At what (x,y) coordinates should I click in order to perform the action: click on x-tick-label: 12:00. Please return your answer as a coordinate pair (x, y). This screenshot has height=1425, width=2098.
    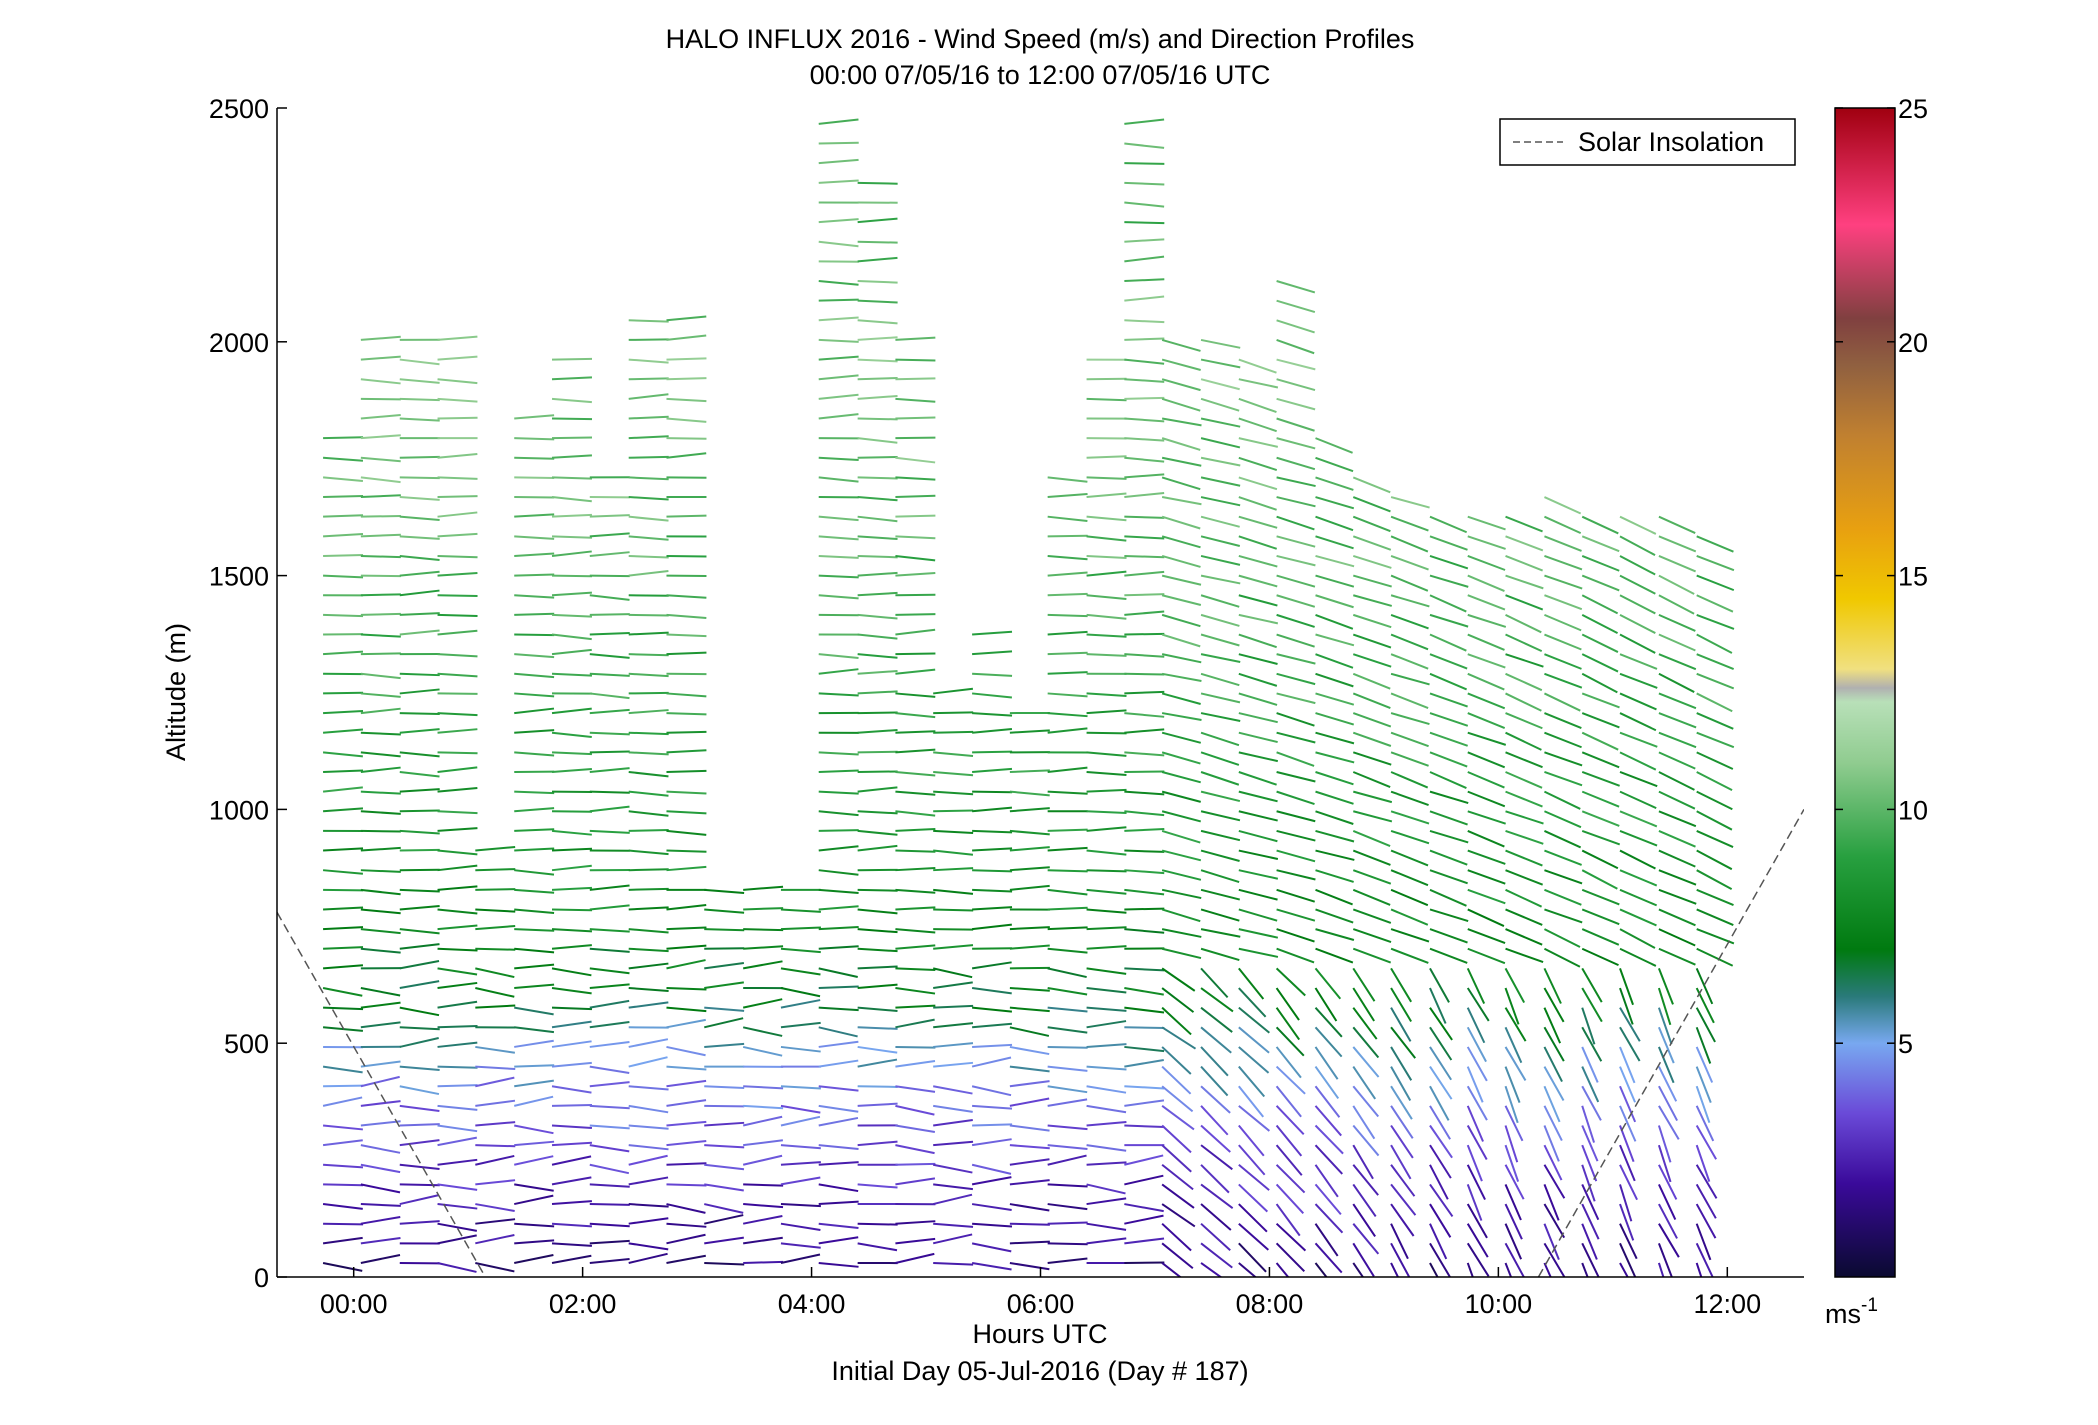
    Looking at the image, I should click on (1728, 1304).